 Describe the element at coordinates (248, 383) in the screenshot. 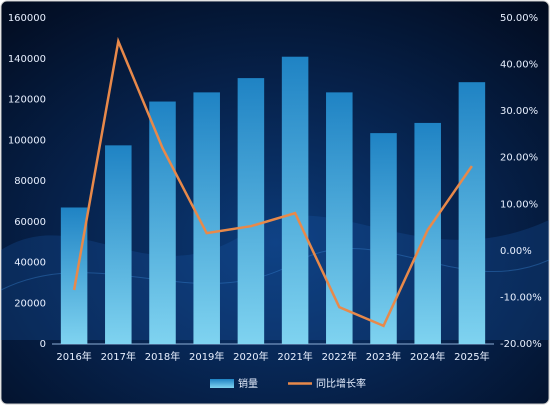

I see `legend-label: 销量` at that location.